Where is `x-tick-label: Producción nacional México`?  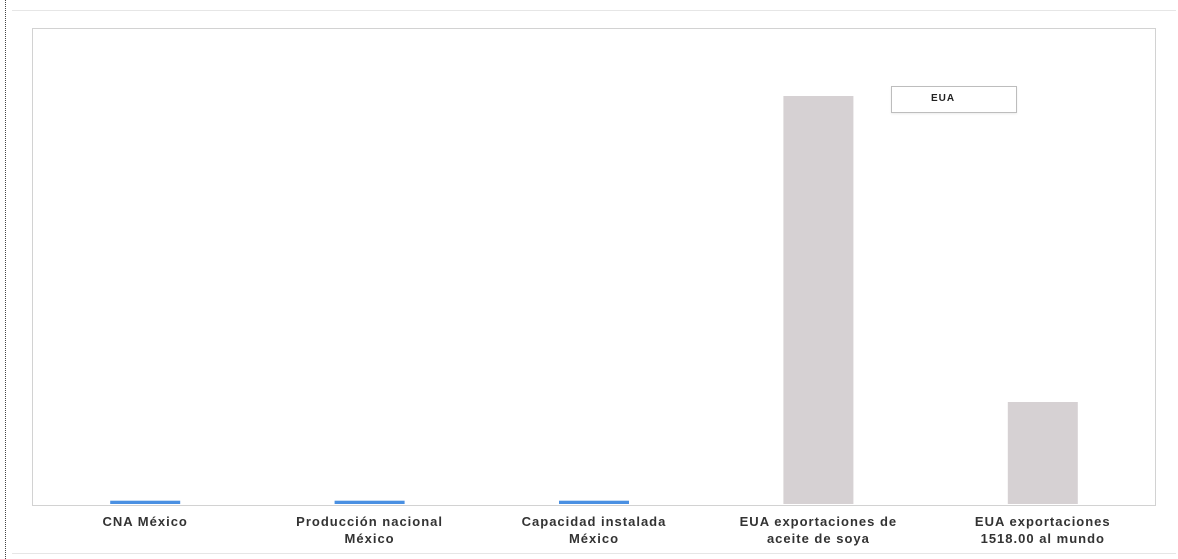 x-tick-label: Producción nacional México is located at coordinates (369, 530).